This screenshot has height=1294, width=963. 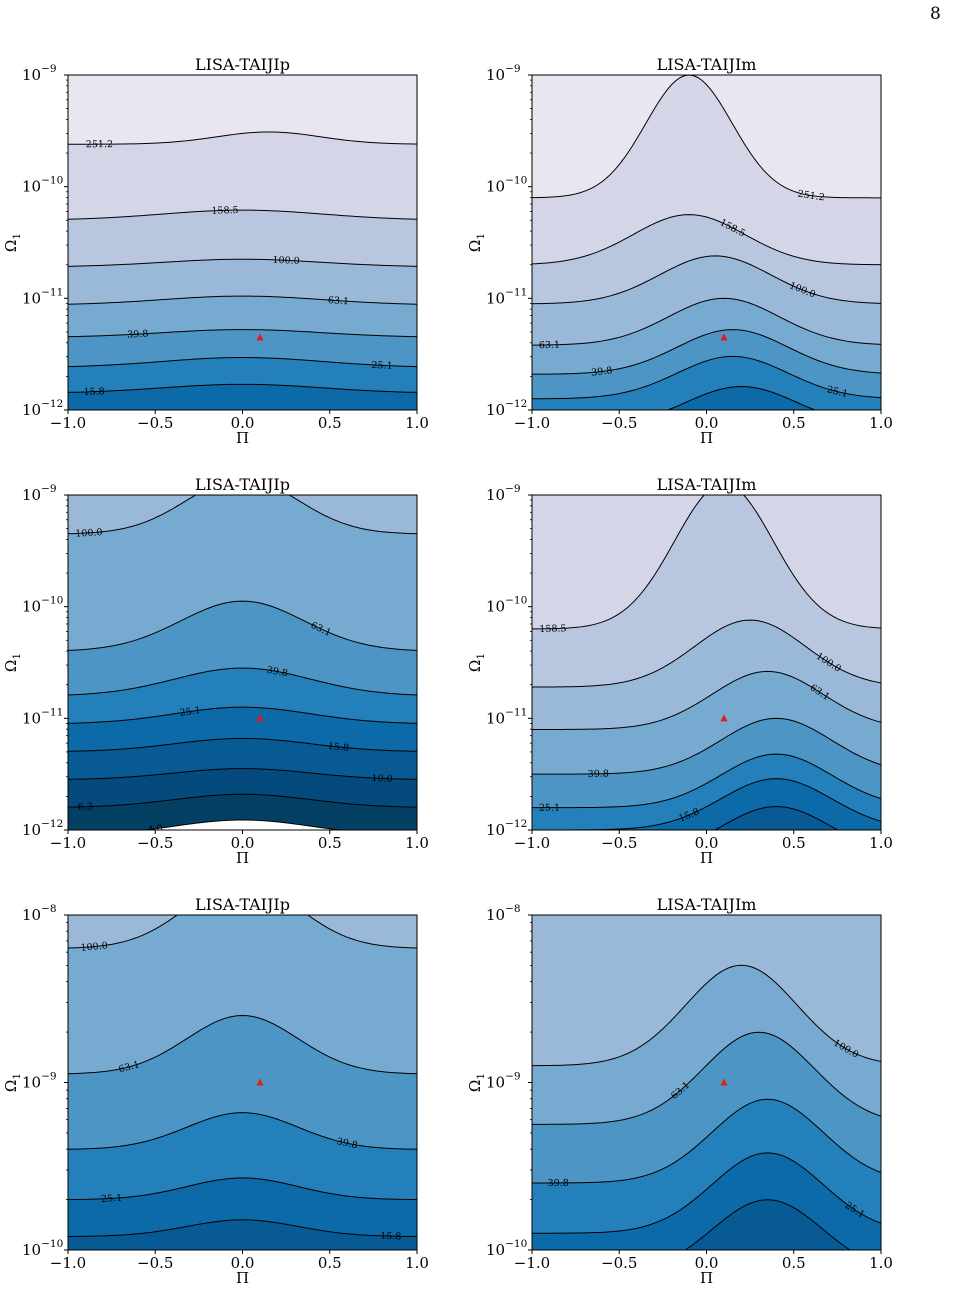 I want to click on panel-title: LISA-TAIJIm, so click(x=707, y=484).